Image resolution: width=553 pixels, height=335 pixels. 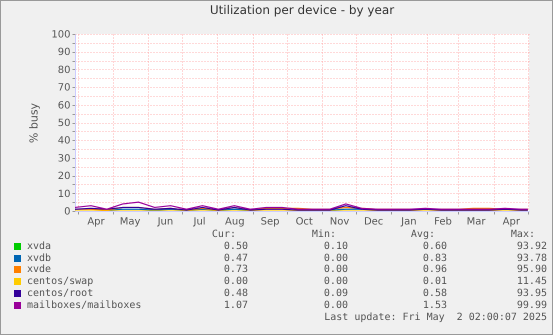 I want to click on y-tick-label: 80, so click(x=64, y=70).